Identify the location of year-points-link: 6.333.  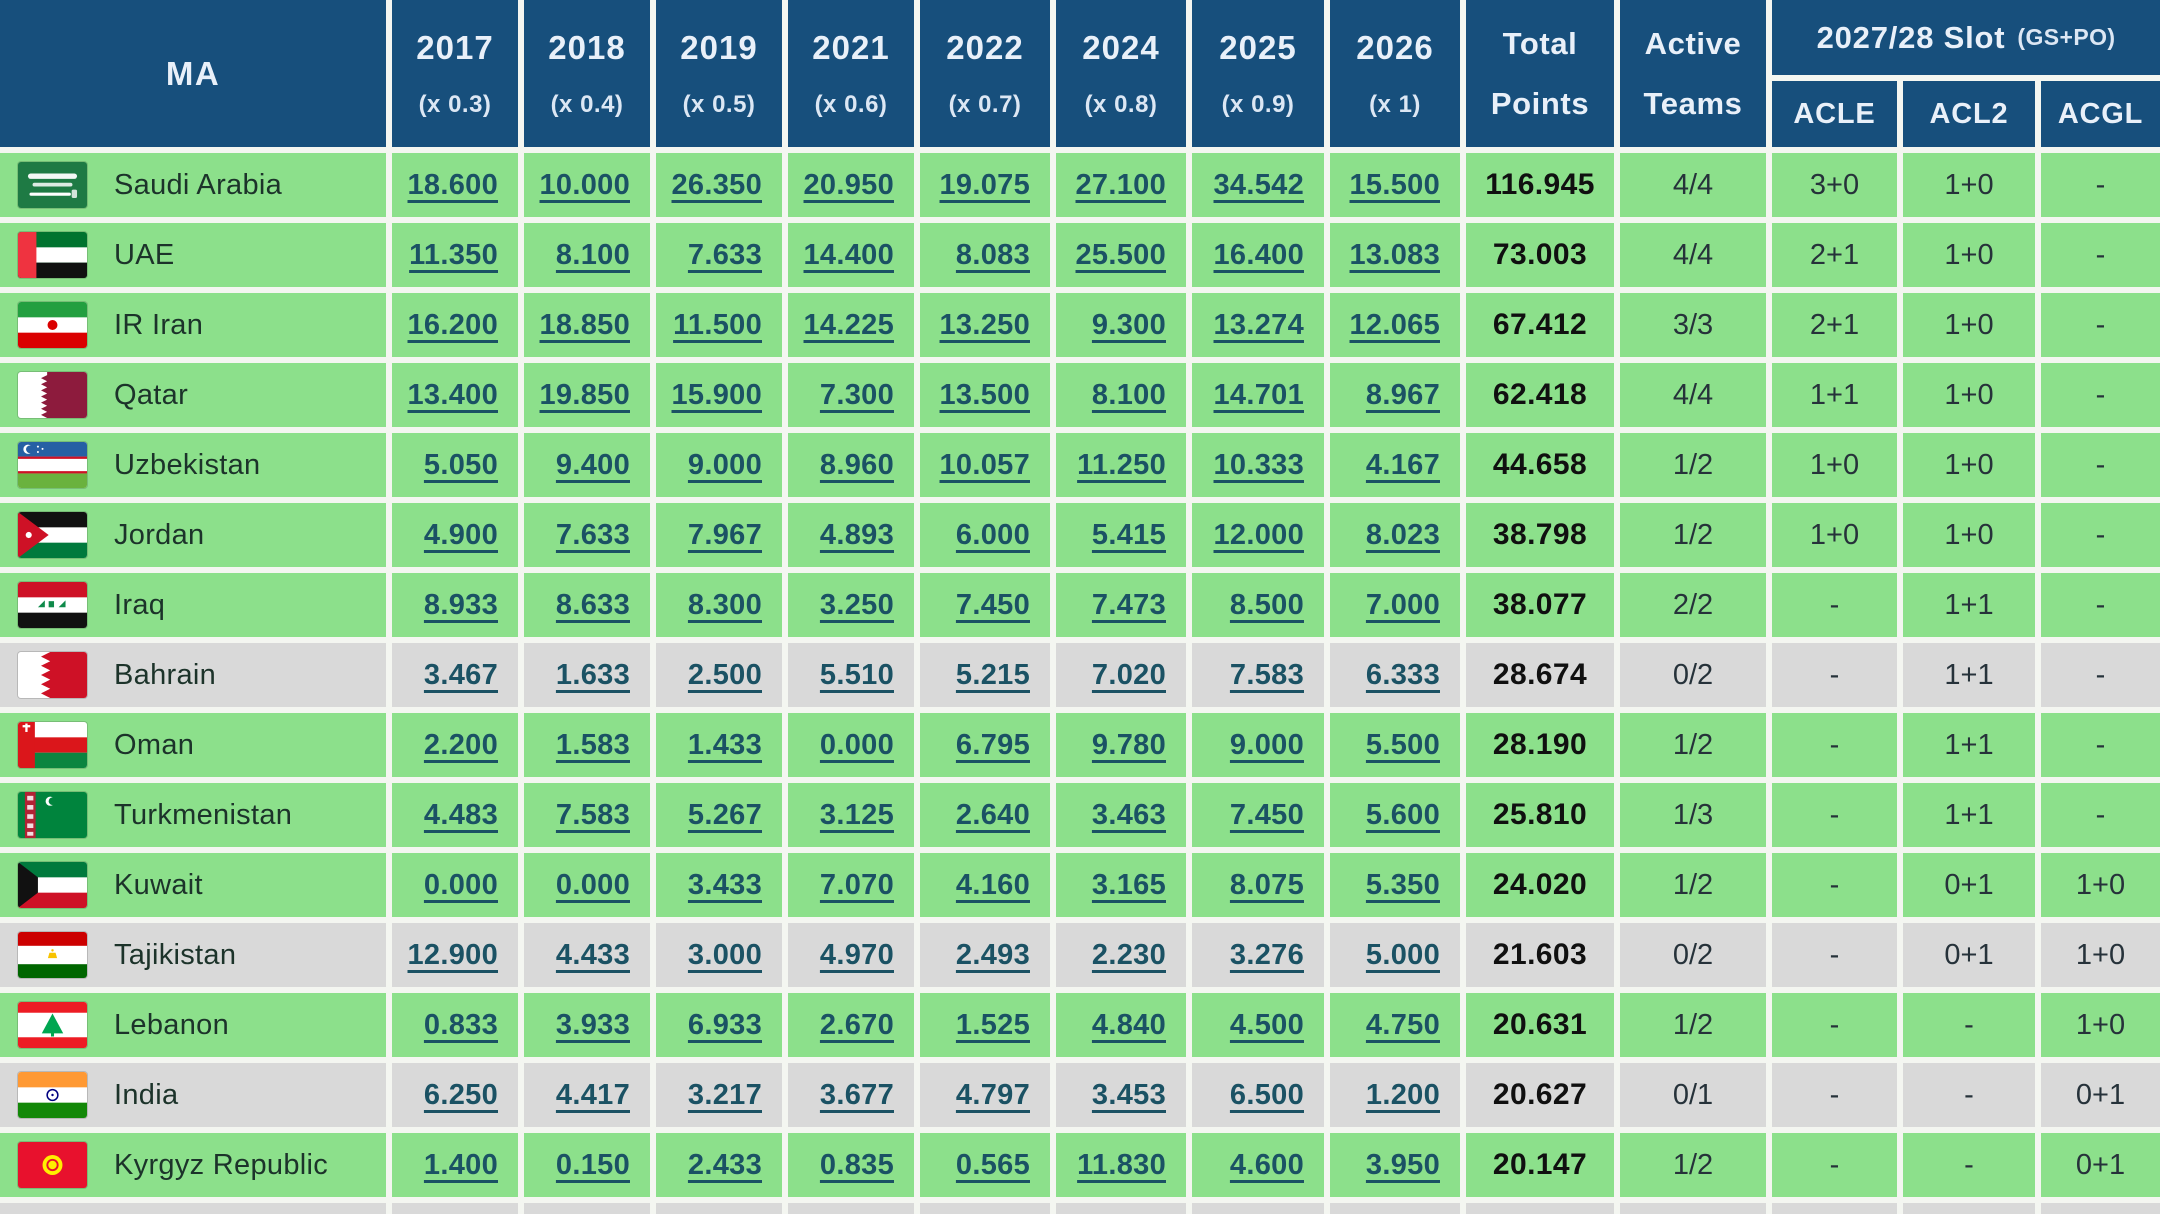
(1402, 674).